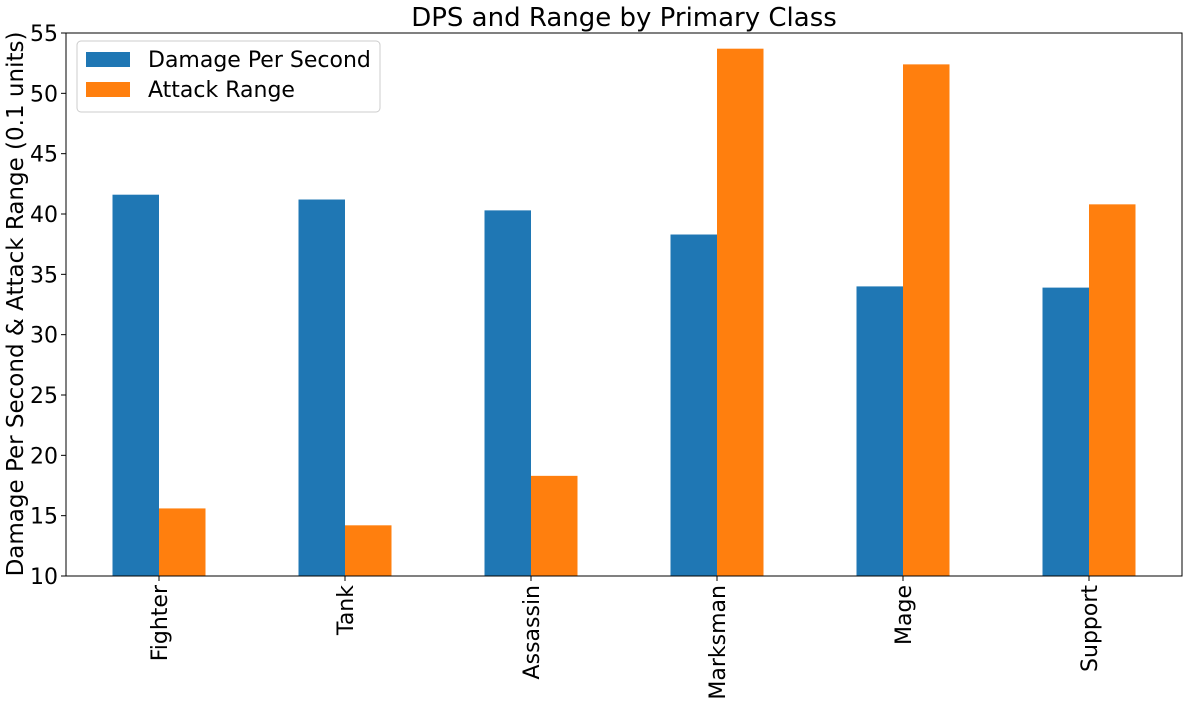  What do you see at coordinates (44, 336) in the screenshot?
I see `y-tick-label: 30` at bounding box center [44, 336].